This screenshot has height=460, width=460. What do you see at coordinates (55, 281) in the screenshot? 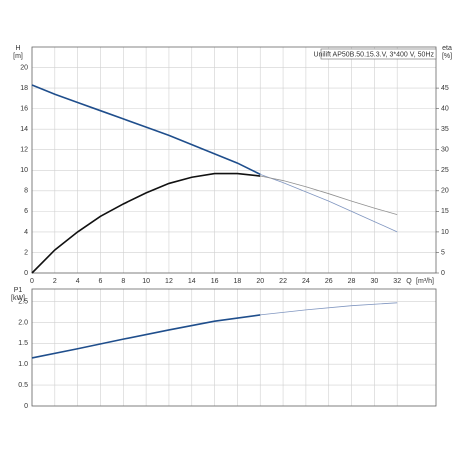
I see `x-tick-label: 2` at bounding box center [55, 281].